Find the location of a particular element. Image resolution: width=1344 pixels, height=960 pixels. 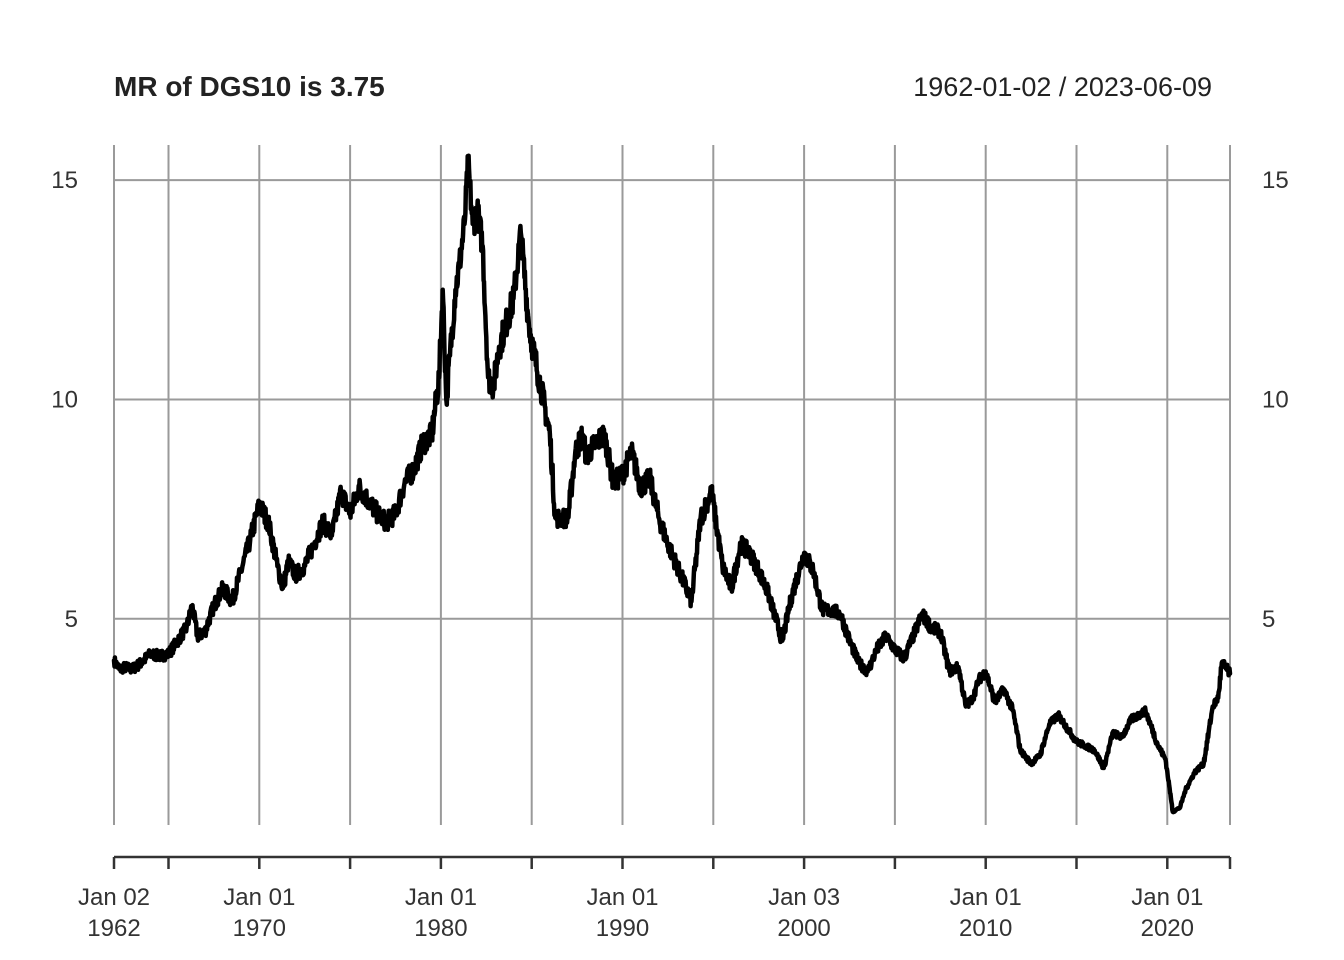

y-tick-label-right: 10 is located at coordinates (1275, 400).